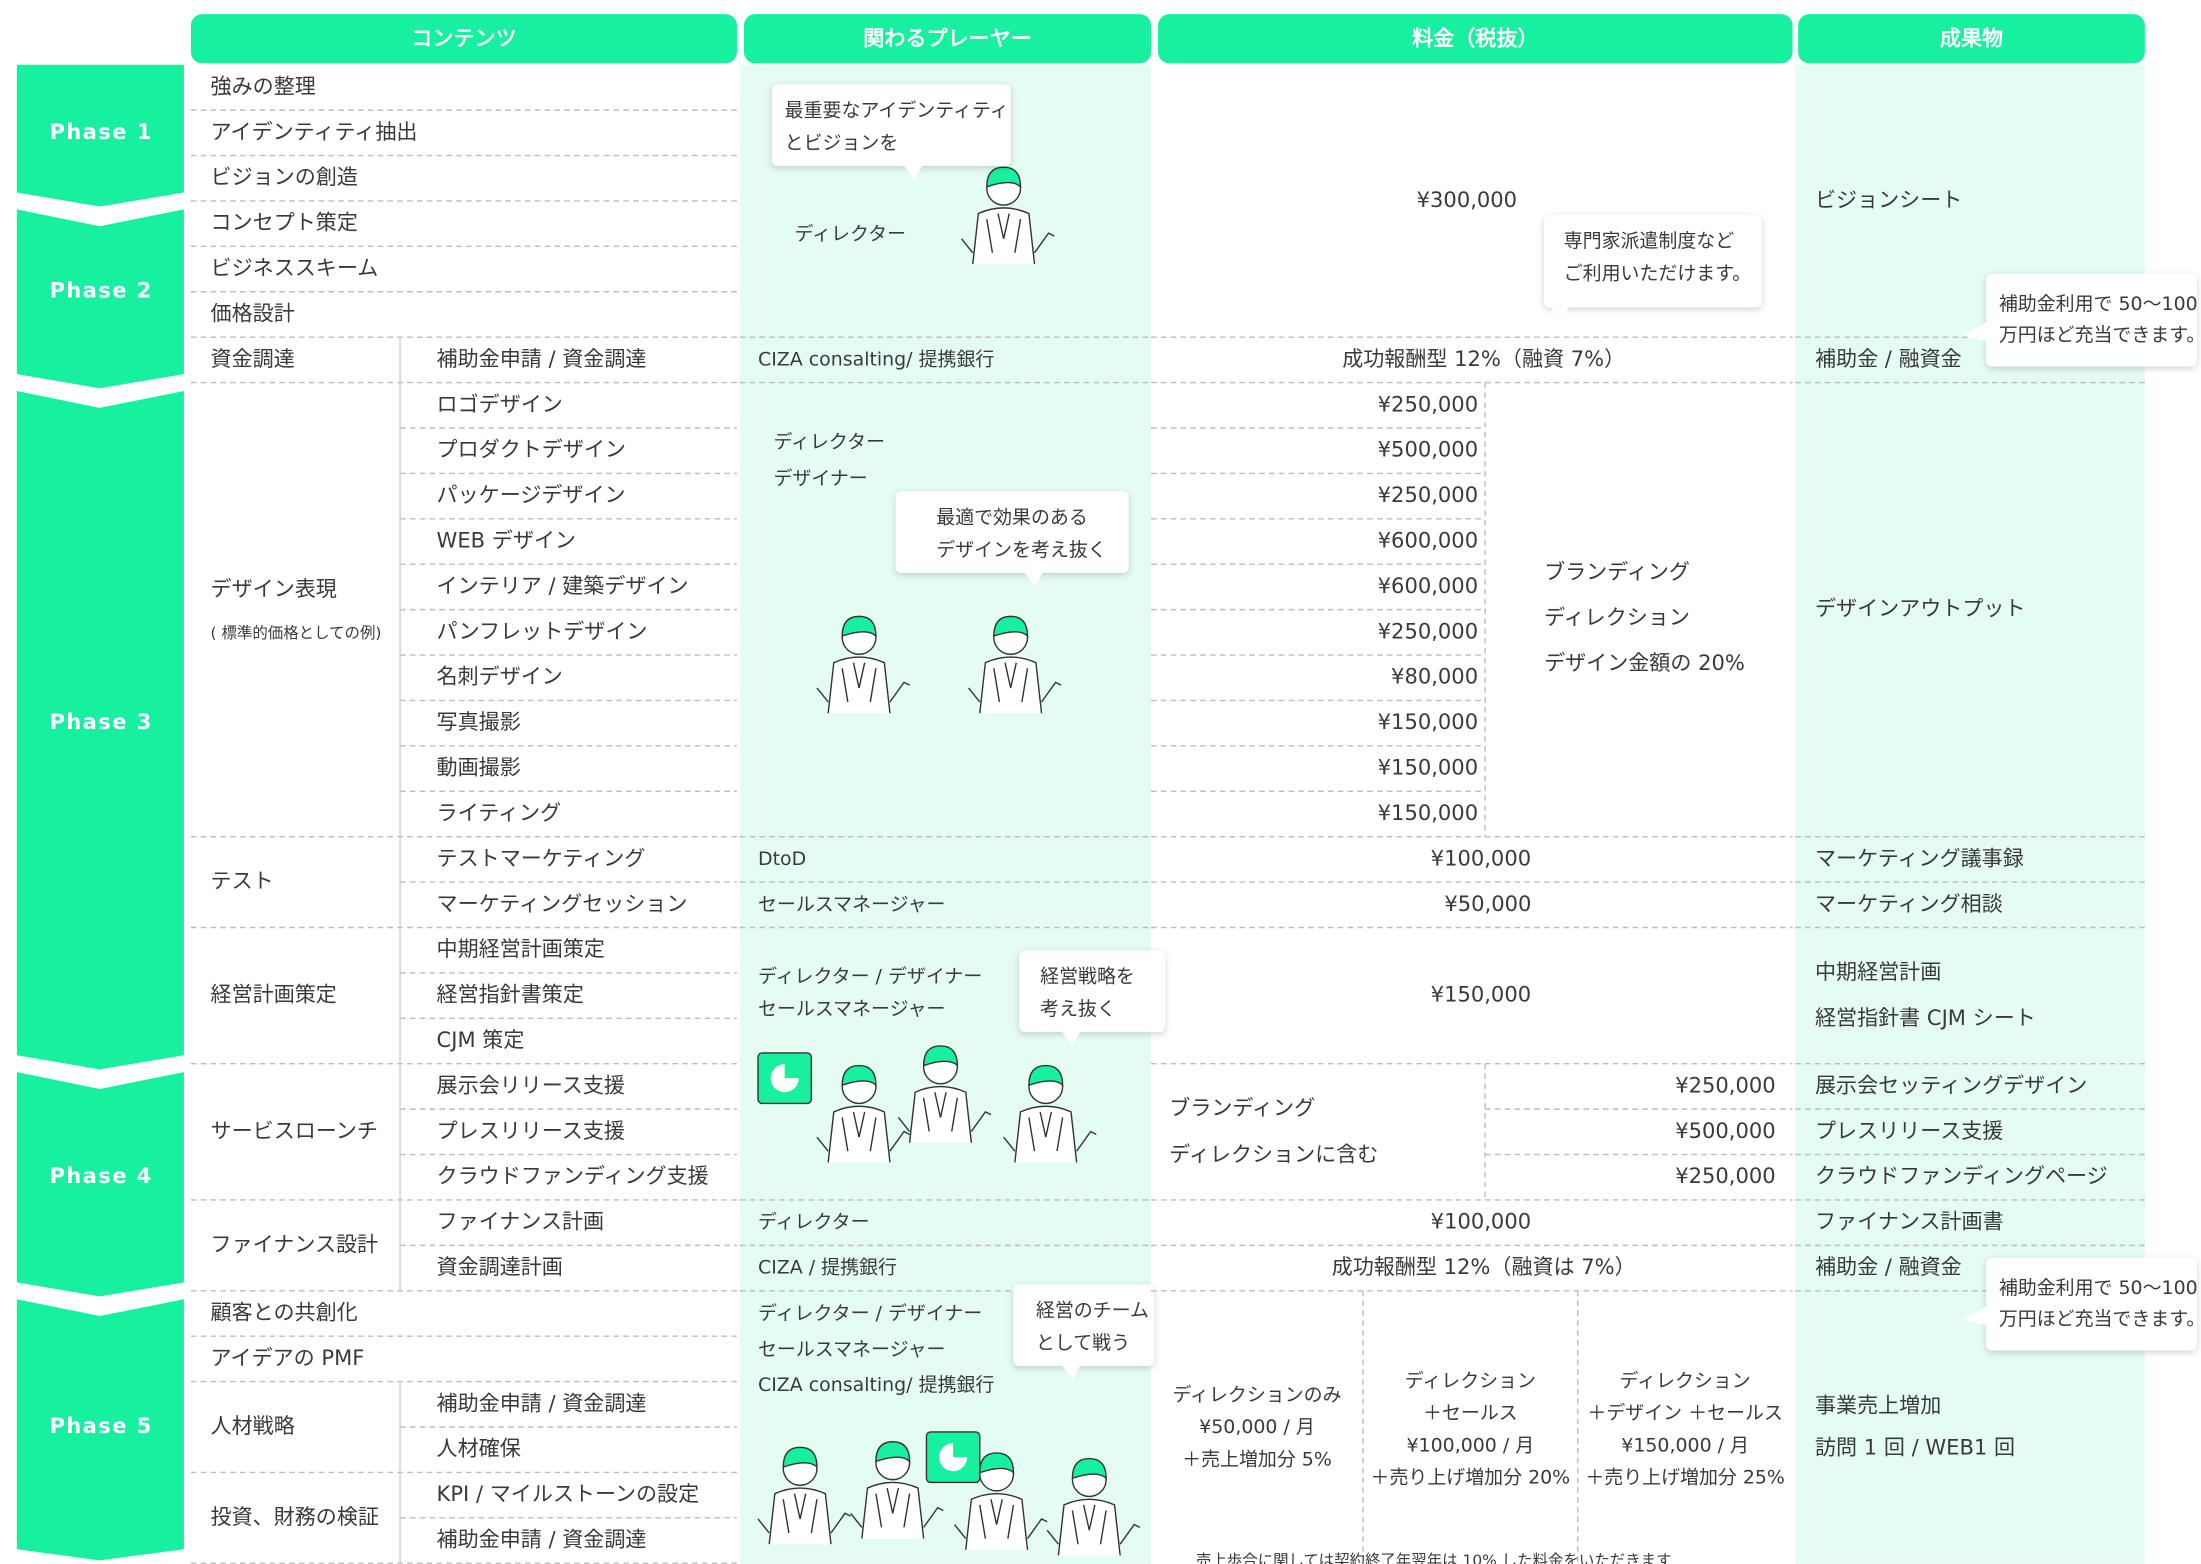 The height and width of the screenshot is (1564, 2201). What do you see at coordinates (1256, 1395) in the screenshot?
I see `plan-text: ディレクションのみ` at bounding box center [1256, 1395].